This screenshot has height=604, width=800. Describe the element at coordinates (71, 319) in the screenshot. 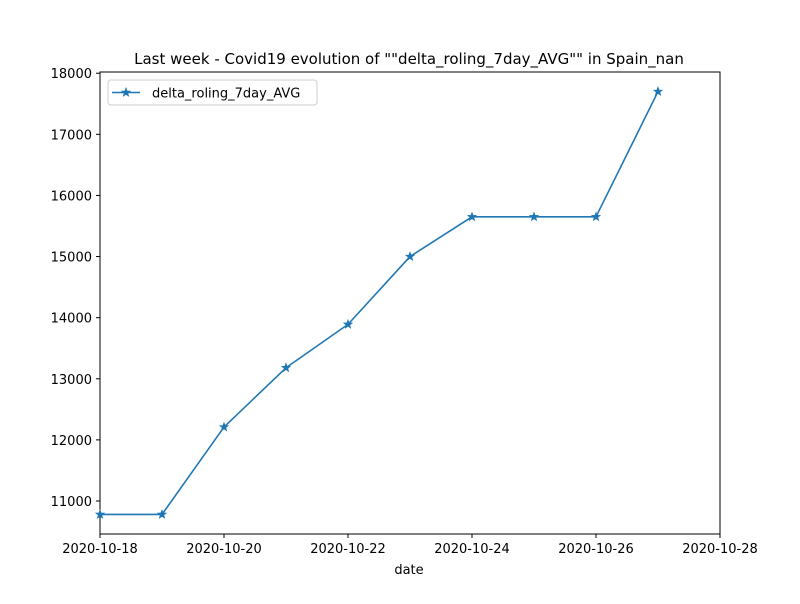

I see `y-tick-label: 14000` at that location.